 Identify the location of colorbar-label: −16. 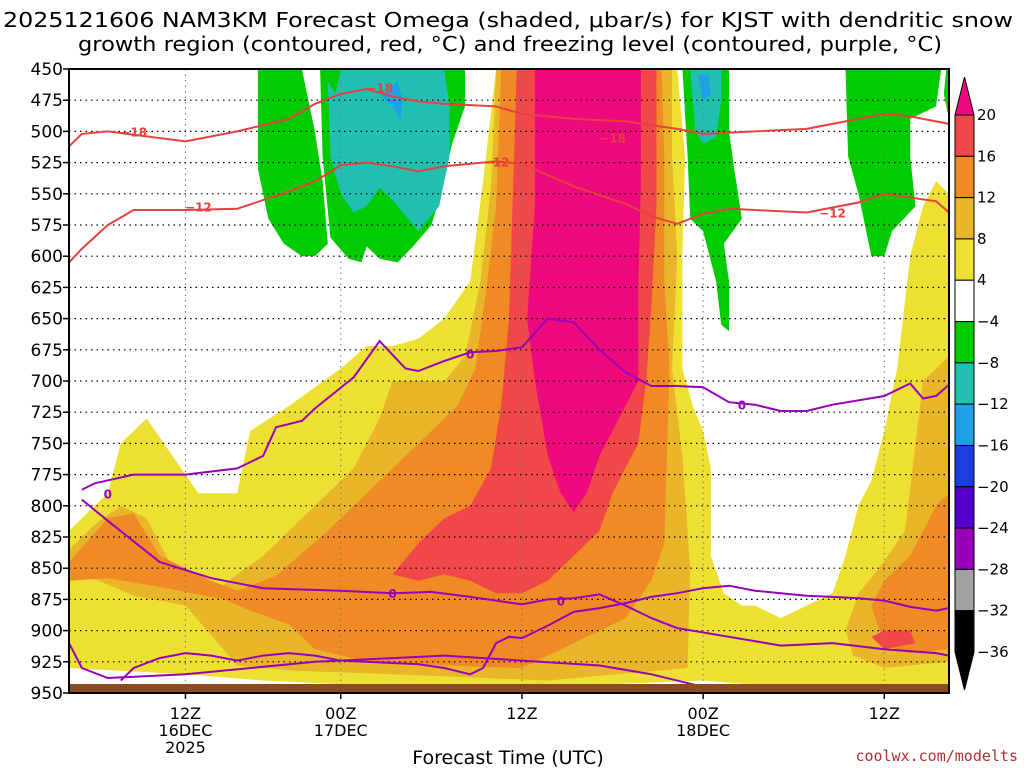
(993, 445).